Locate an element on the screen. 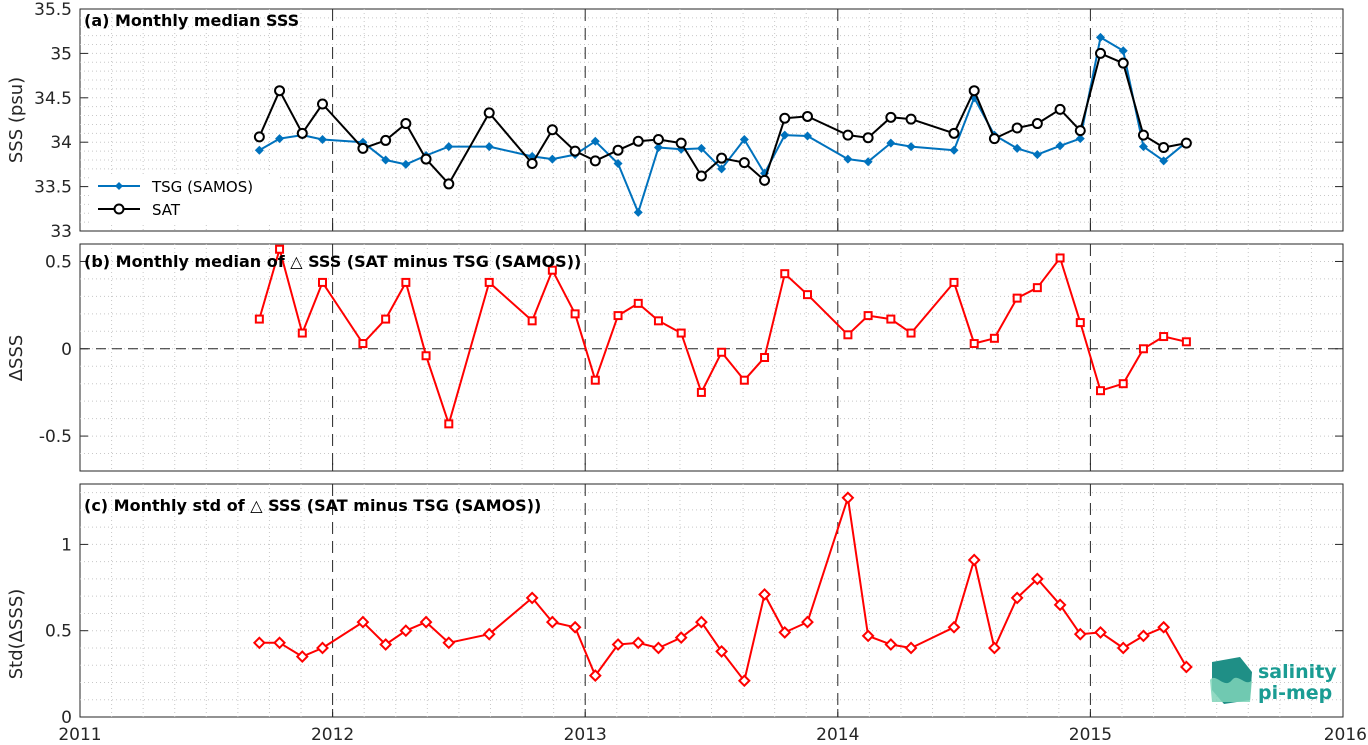  salinity-pi-mep-logo: salinity pi-mep is located at coordinates (1273, 680).